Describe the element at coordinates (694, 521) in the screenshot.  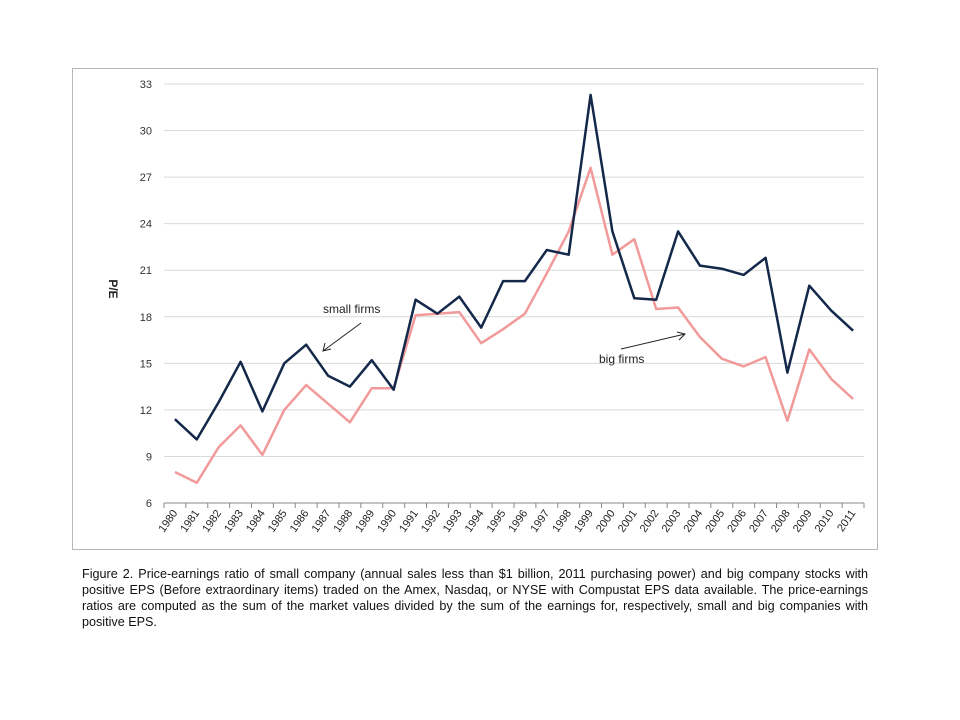
I see `x-tick-label: 2004` at that location.